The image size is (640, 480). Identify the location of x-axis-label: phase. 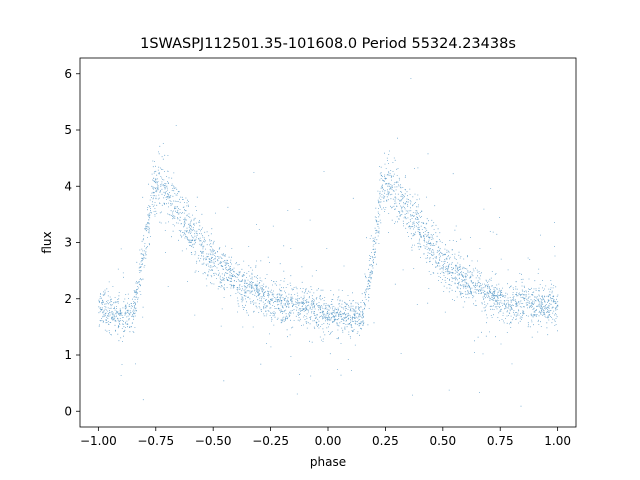
(328, 462).